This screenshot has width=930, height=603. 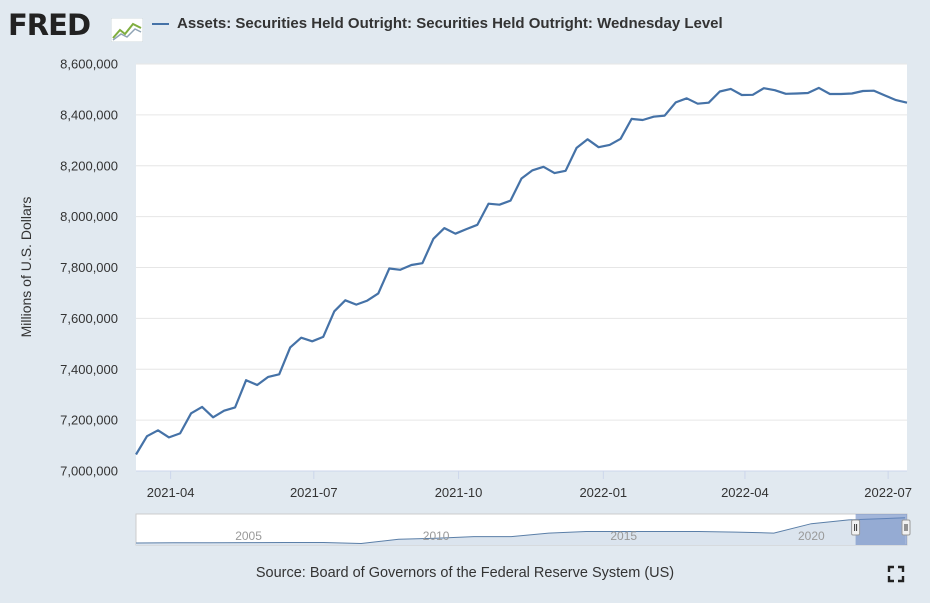 I want to click on x-tick-label: 2021-04, so click(x=171, y=492).